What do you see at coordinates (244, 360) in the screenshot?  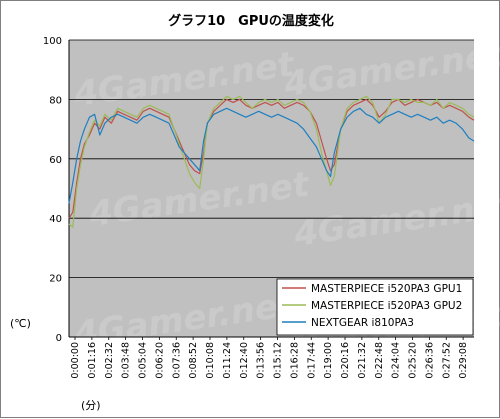 I see `x-tick-label: 0:12:40` at bounding box center [244, 360].